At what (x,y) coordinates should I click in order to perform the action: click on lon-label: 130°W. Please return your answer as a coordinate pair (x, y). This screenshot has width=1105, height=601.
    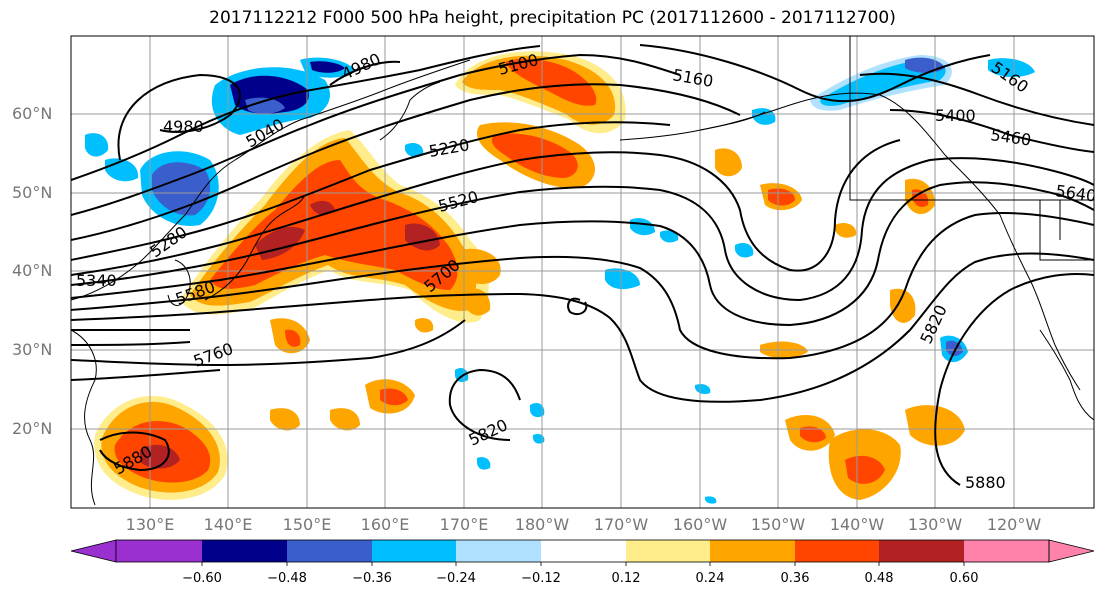
    Looking at the image, I should click on (935, 524).